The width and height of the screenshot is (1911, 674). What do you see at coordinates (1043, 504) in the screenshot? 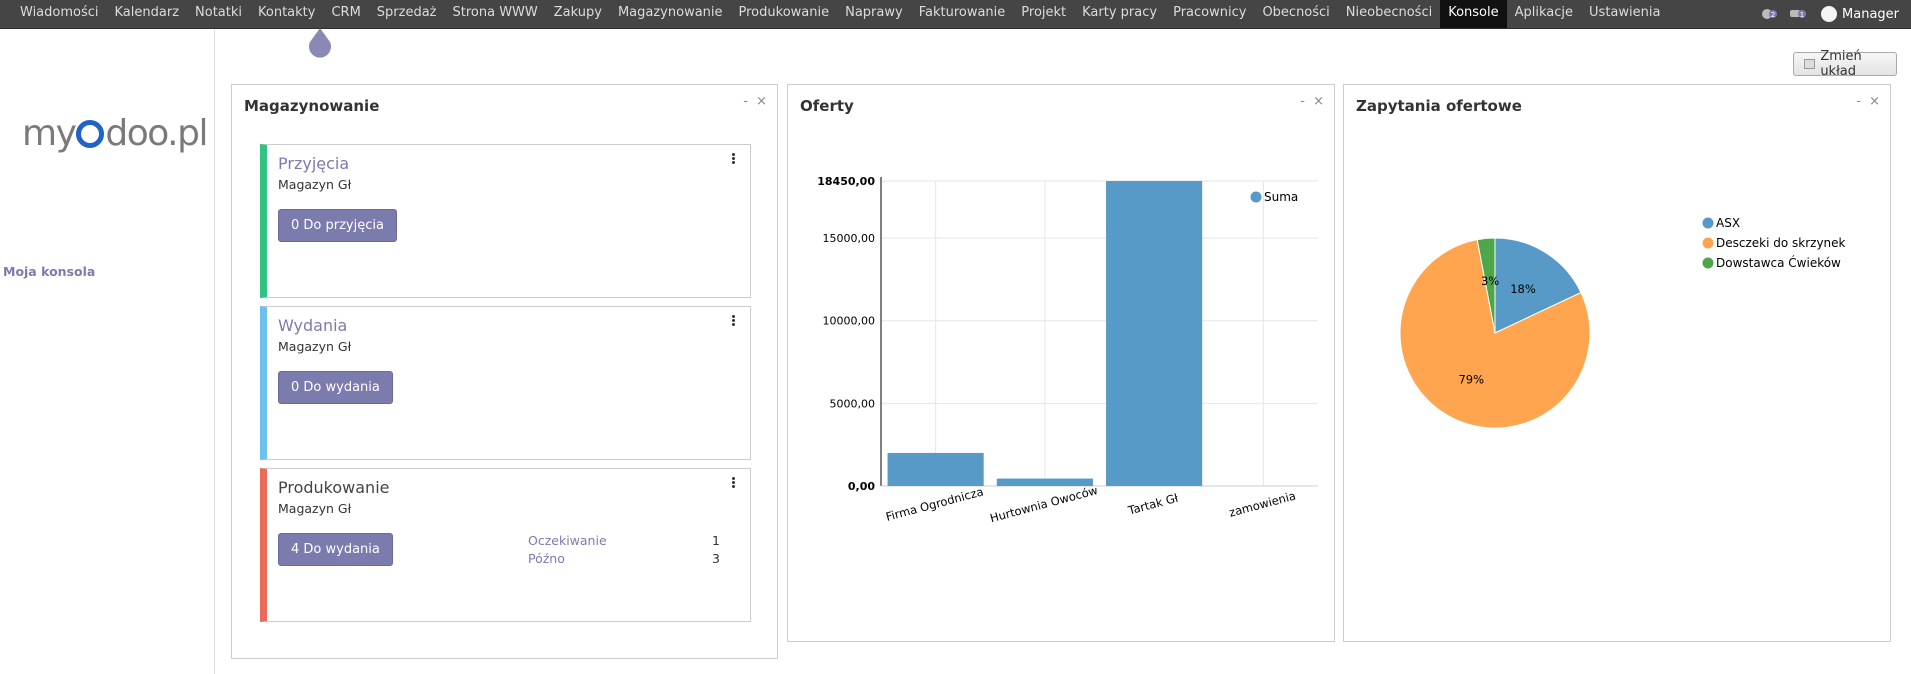
I see `x-tick-label: Hurtownia Owoców` at bounding box center [1043, 504].